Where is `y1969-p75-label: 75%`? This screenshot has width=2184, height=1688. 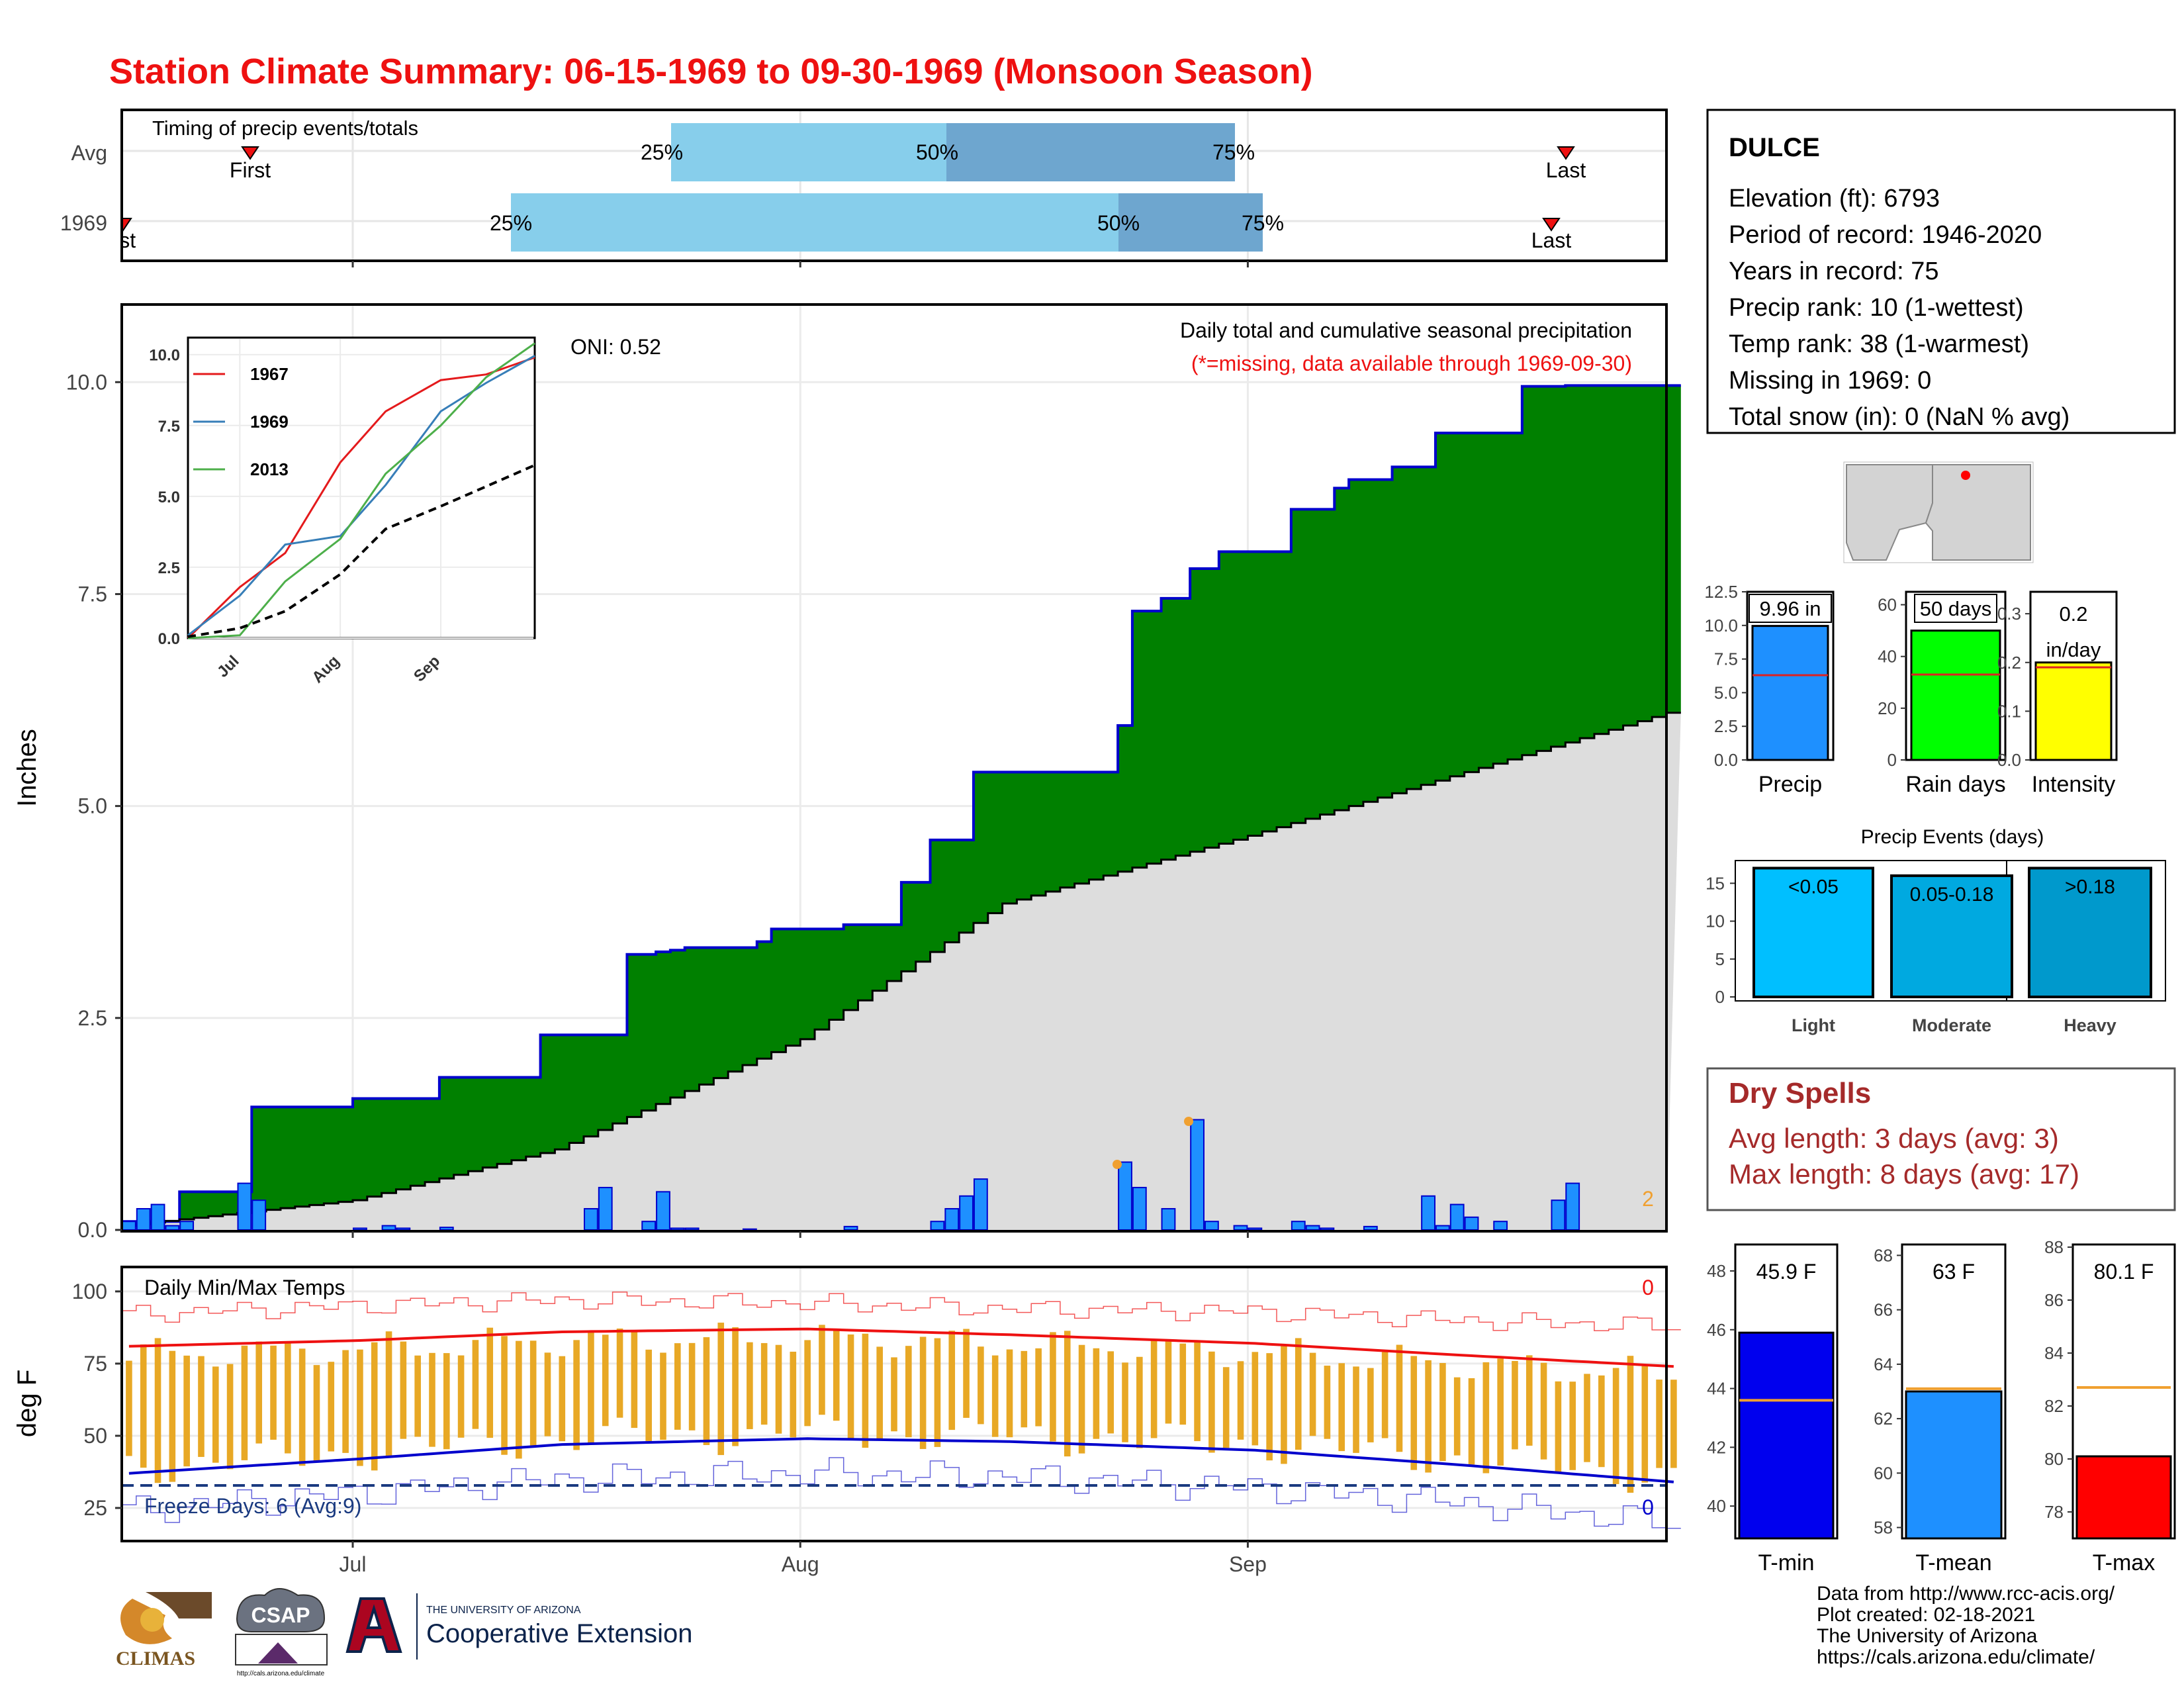
y1969-p75-label: 75% is located at coordinates (1263, 223).